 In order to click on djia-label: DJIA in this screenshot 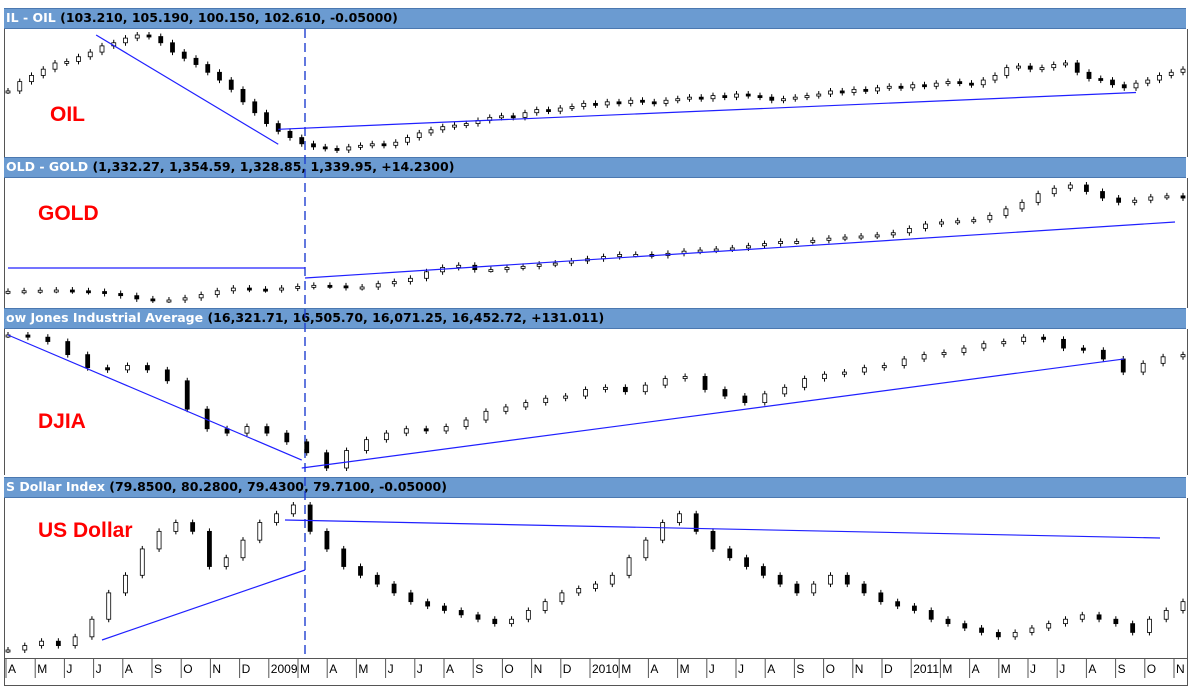, I will do `click(62, 421)`.